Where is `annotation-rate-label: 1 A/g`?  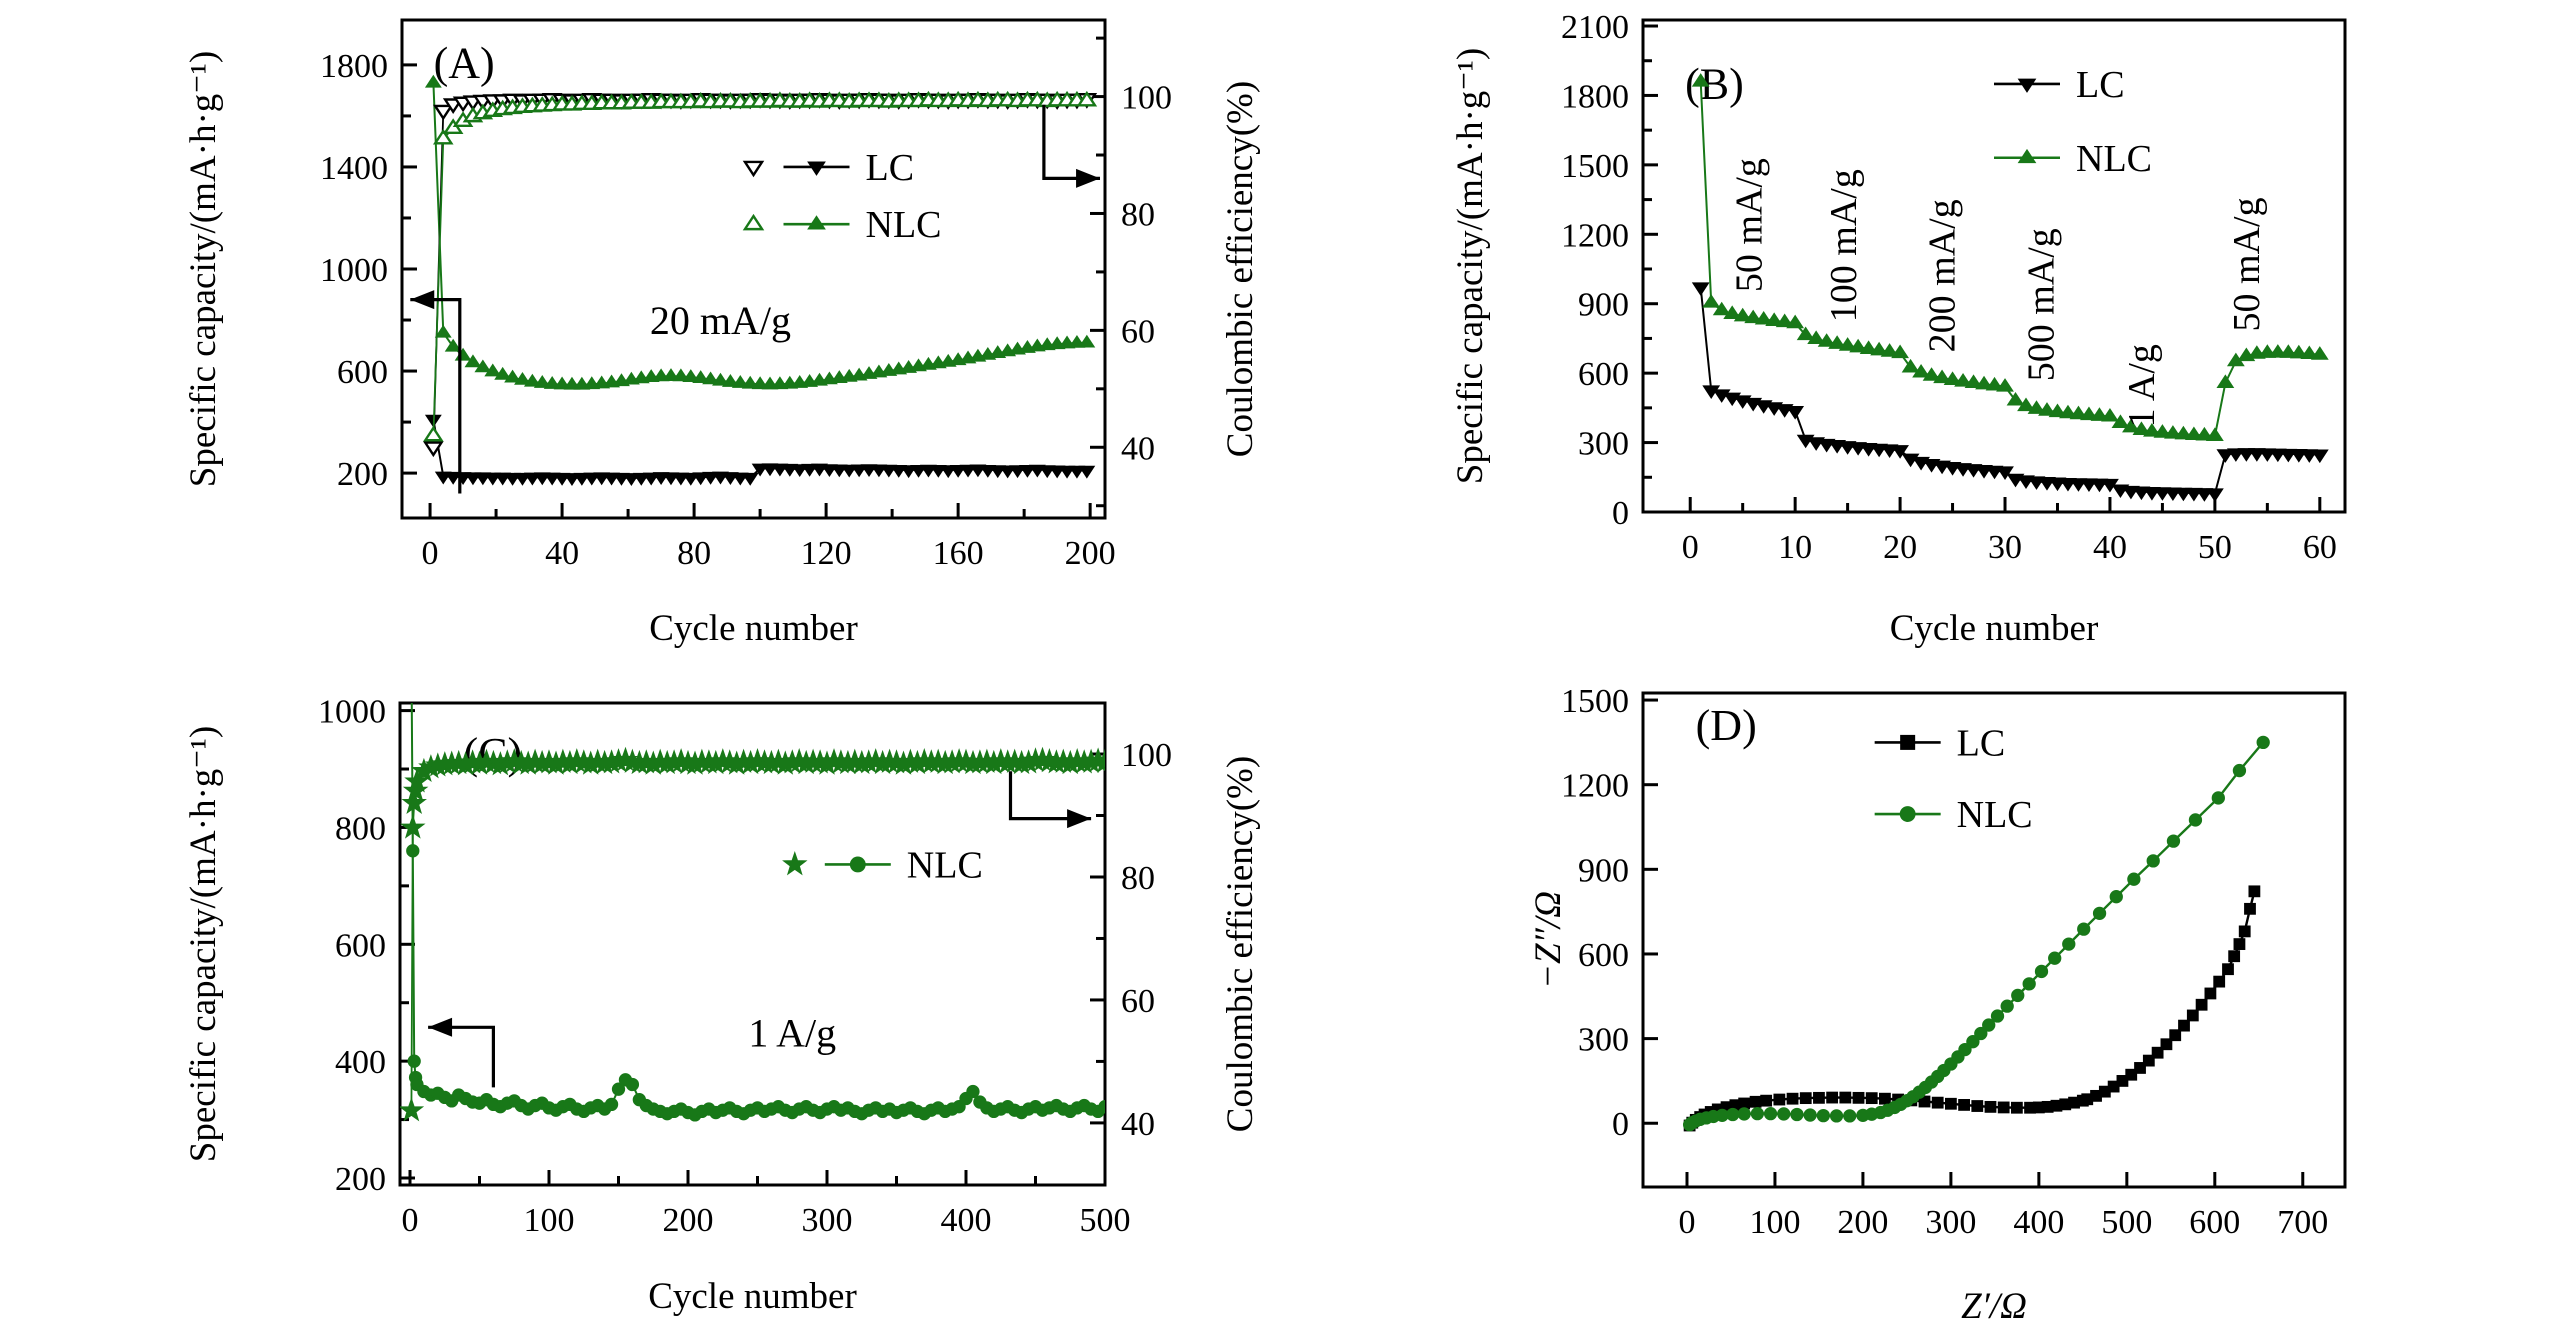 annotation-rate-label: 1 A/g is located at coordinates (2142, 385).